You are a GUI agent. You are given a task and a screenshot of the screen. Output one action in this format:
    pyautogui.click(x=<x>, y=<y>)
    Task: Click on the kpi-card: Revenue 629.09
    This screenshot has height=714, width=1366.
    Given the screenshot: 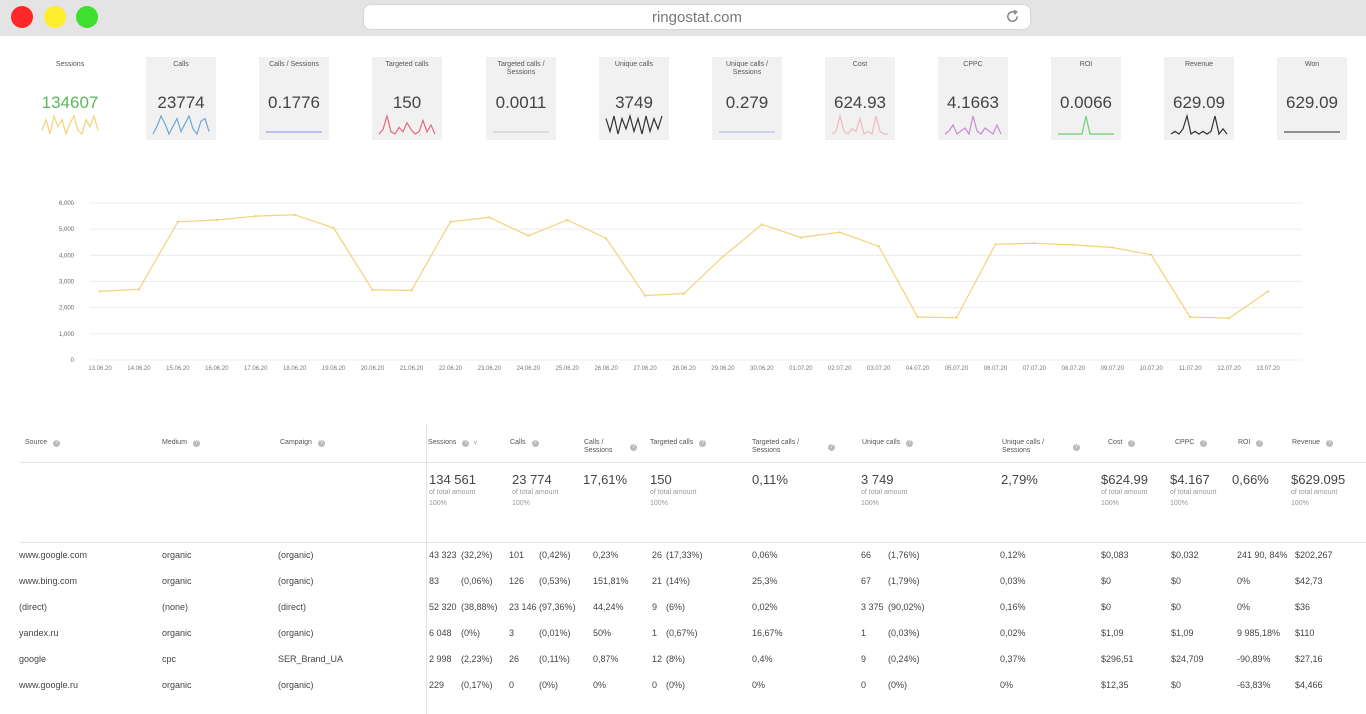 What is the action you would take?
    pyautogui.click(x=1199, y=98)
    